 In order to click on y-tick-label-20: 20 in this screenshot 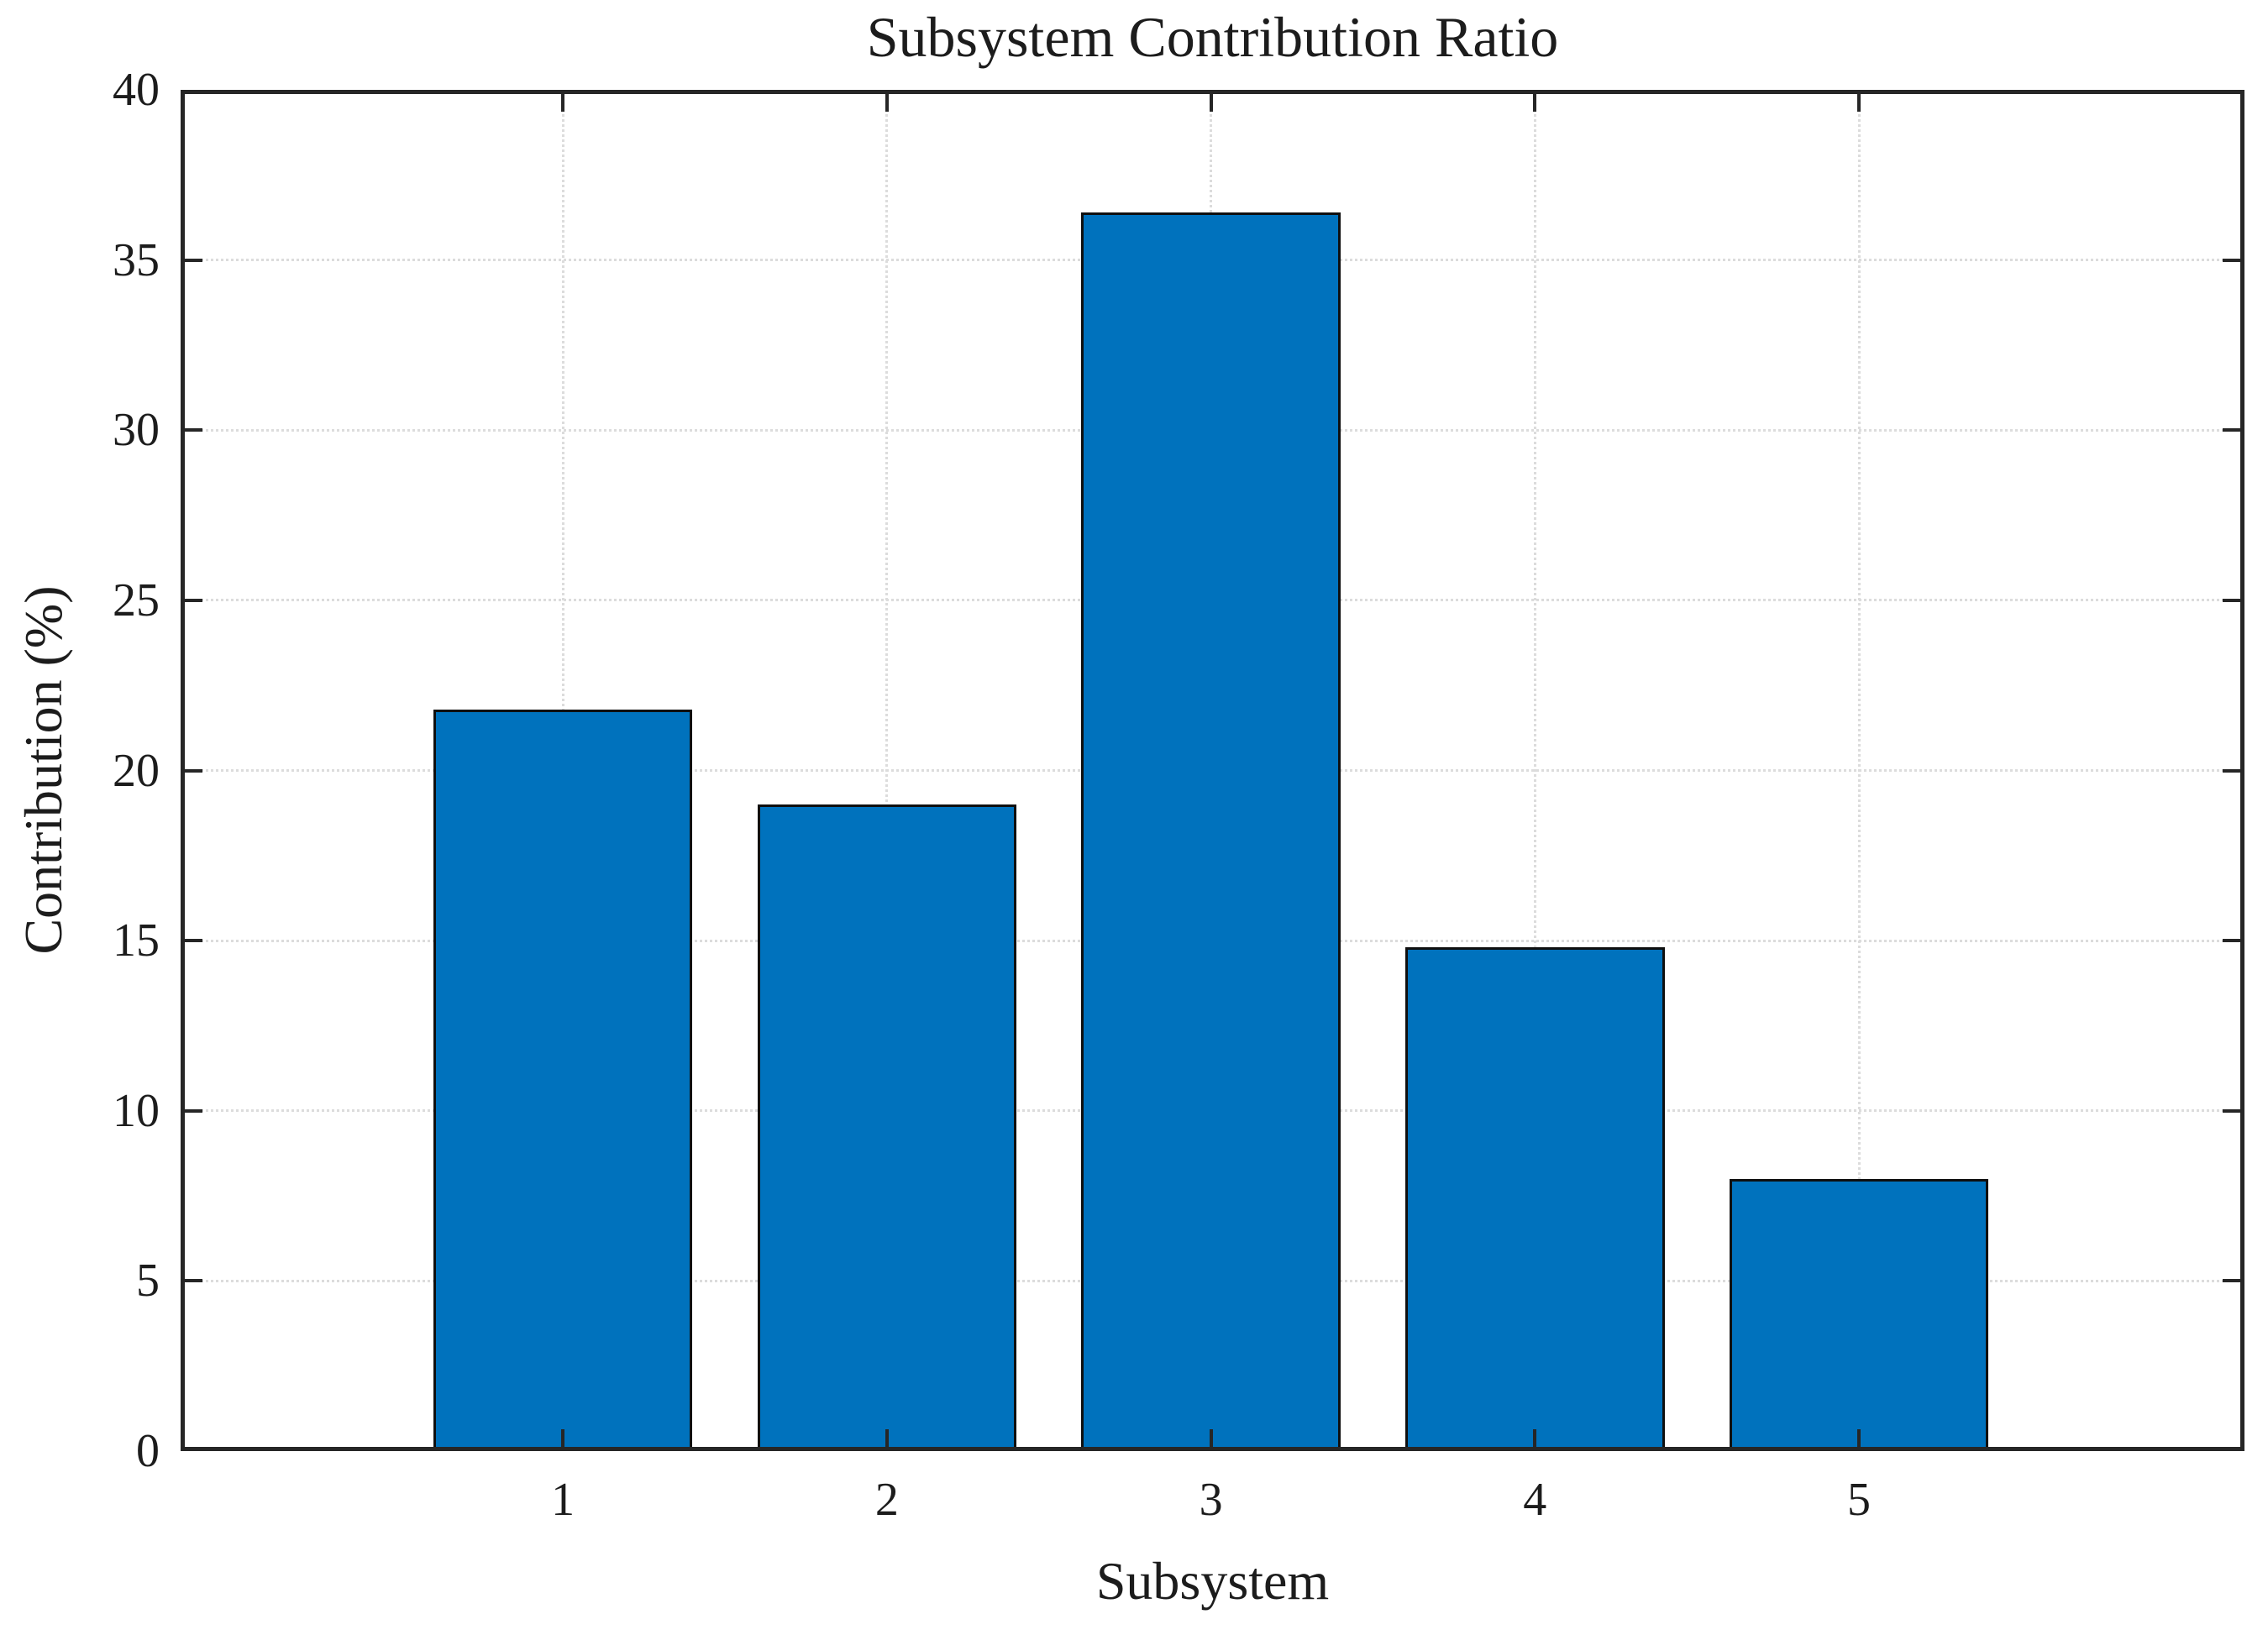, I will do `click(136, 770)`.